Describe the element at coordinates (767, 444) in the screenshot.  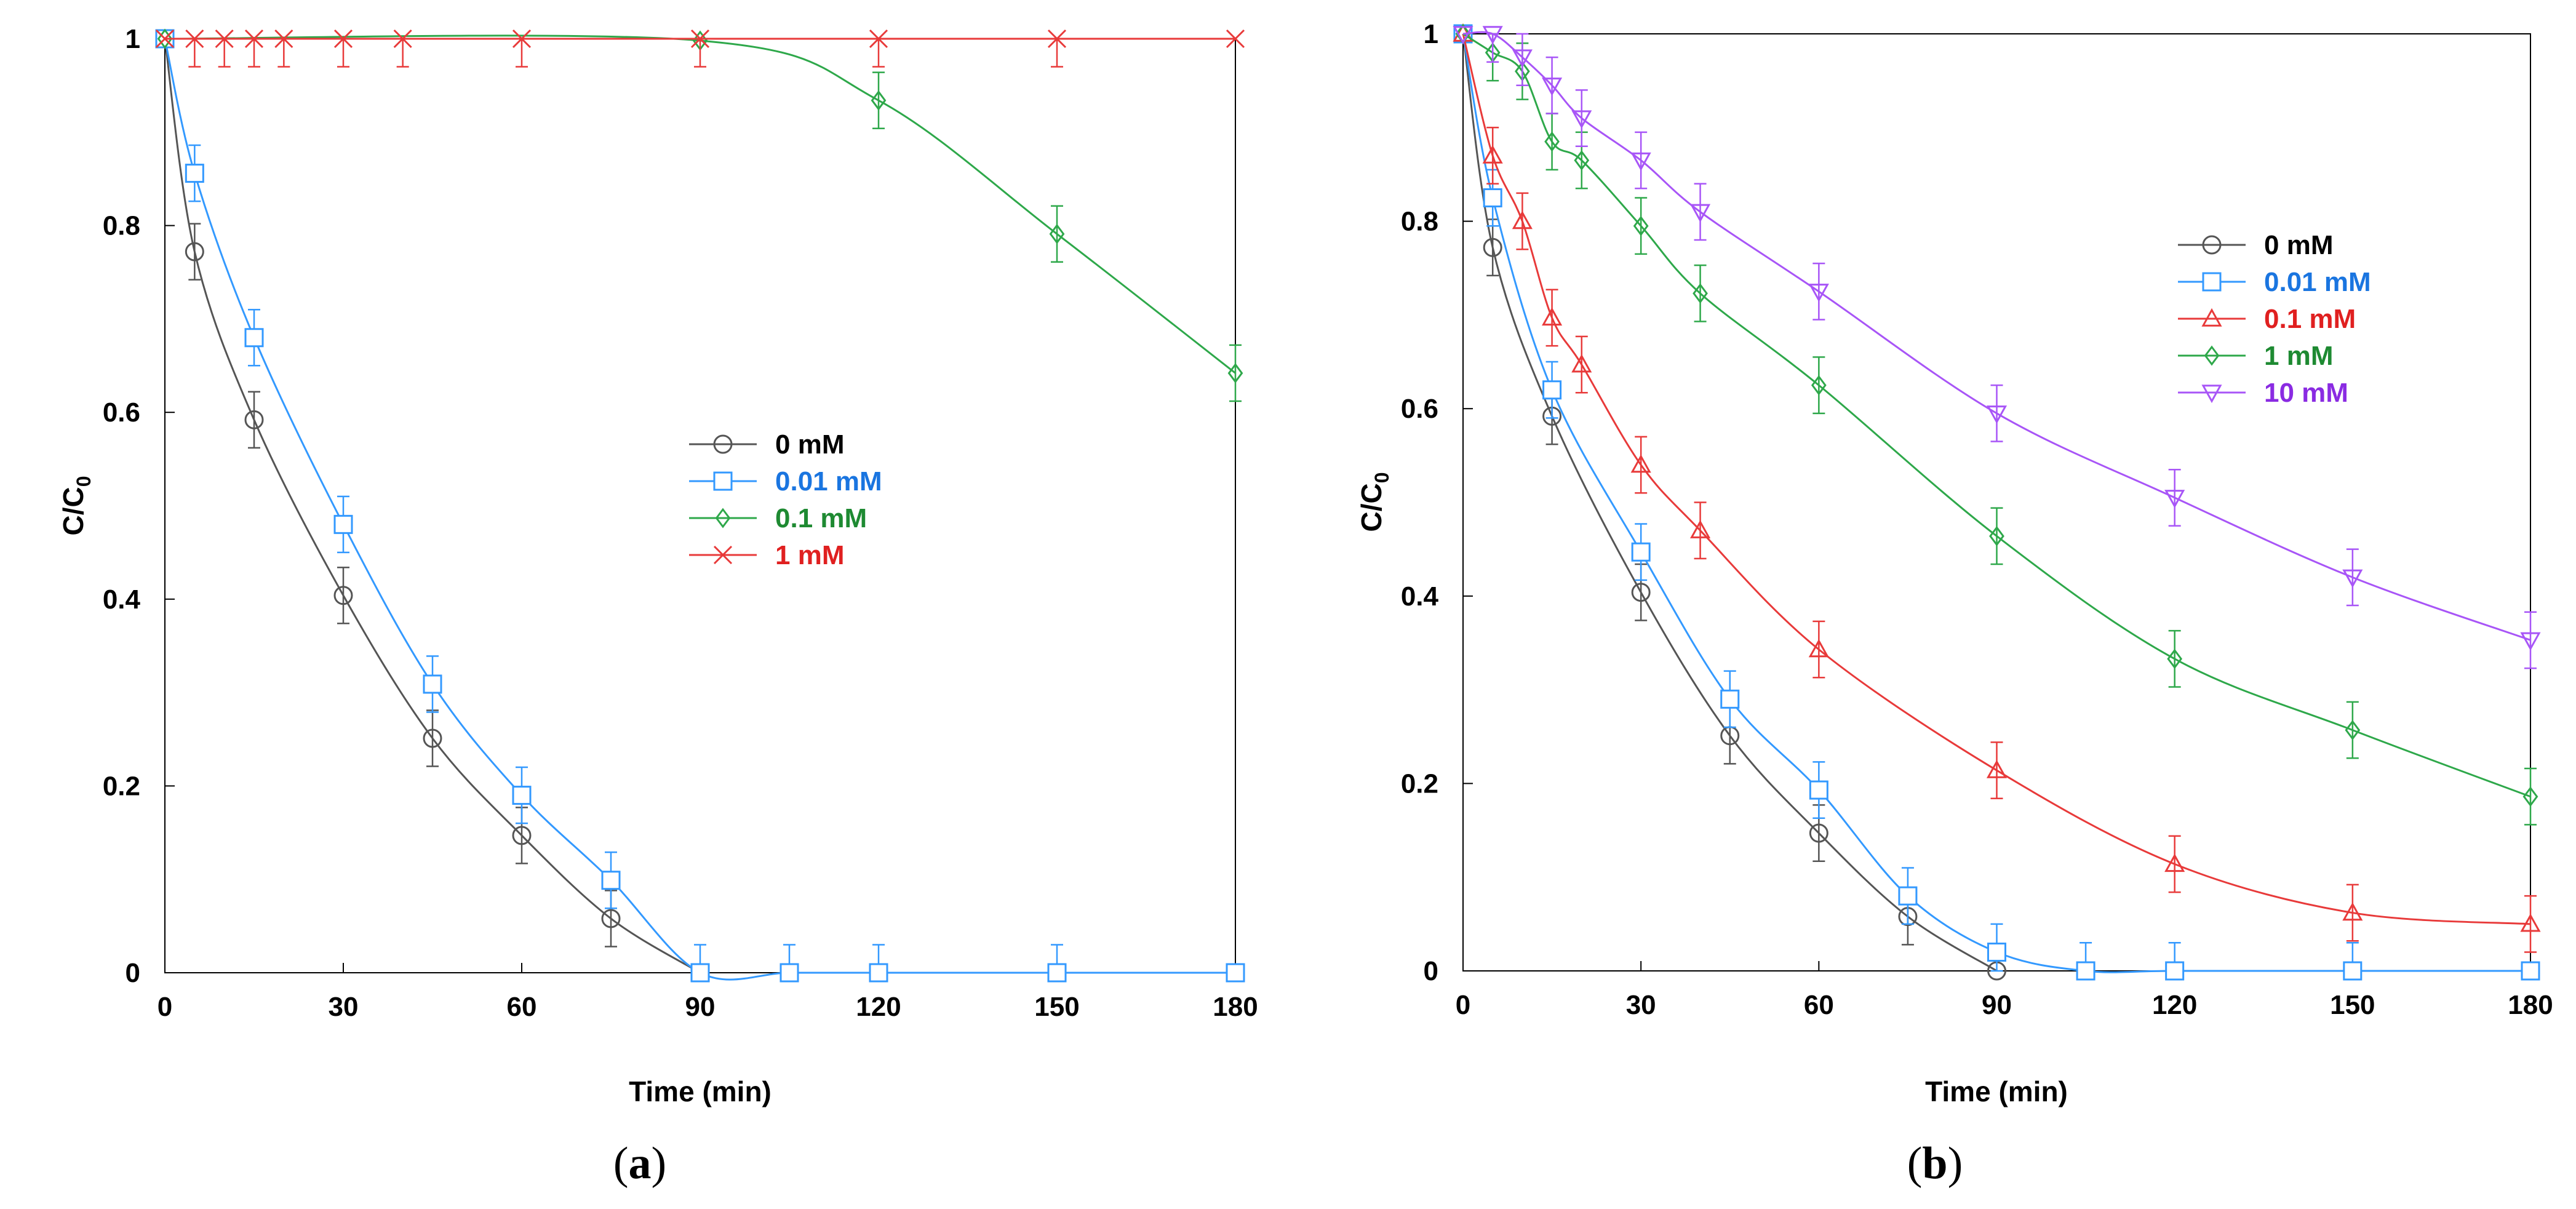
I see `legend-entry-a-0-mm: 0 mM` at that location.